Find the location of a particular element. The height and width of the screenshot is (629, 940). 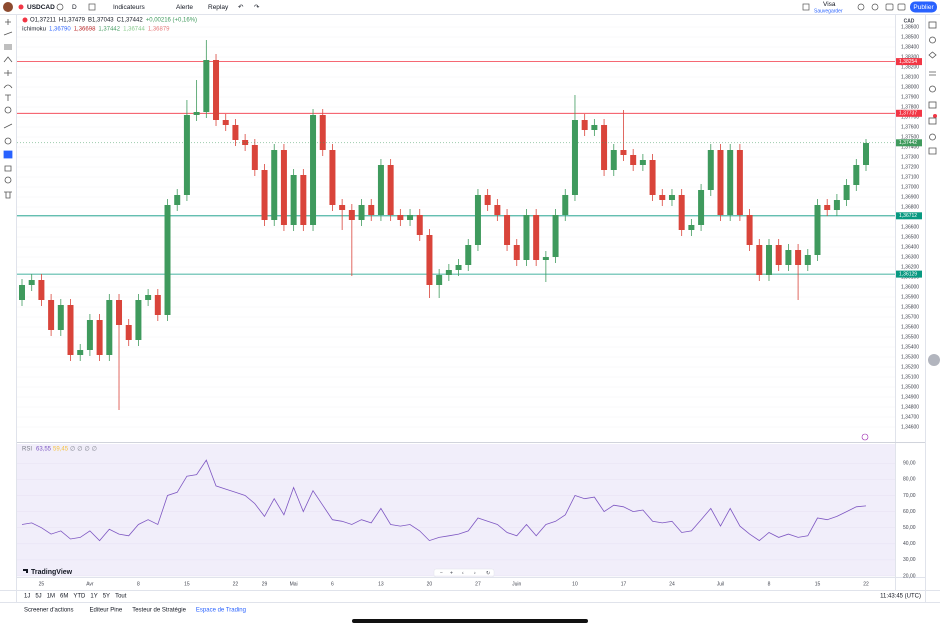

alert-button: Alerte is located at coordinates (184, 7).